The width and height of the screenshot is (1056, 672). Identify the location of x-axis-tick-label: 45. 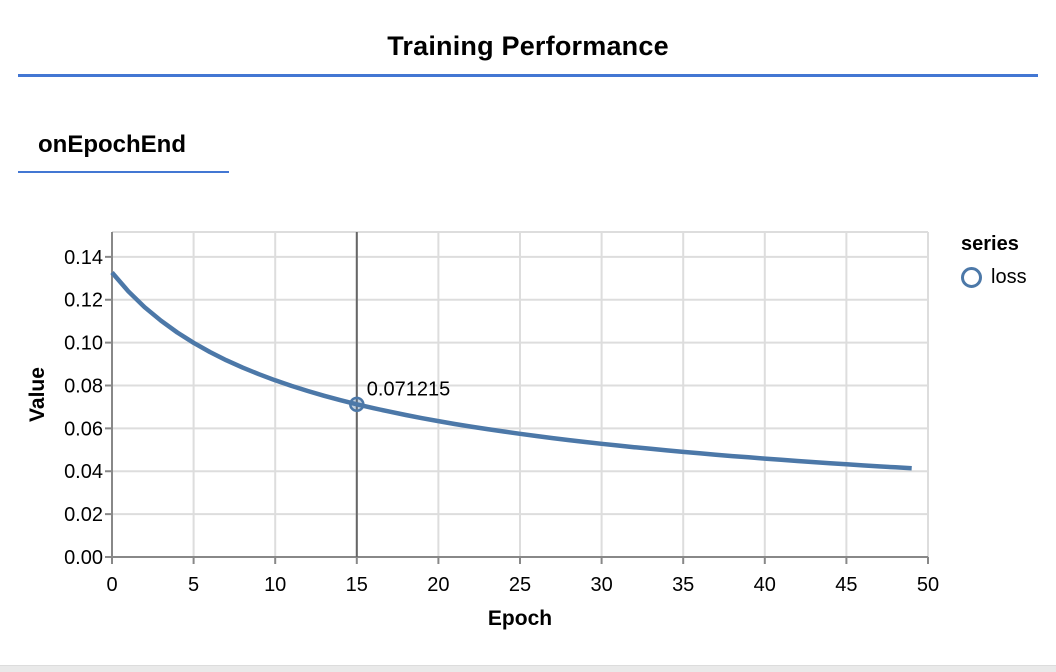
(846, 585).